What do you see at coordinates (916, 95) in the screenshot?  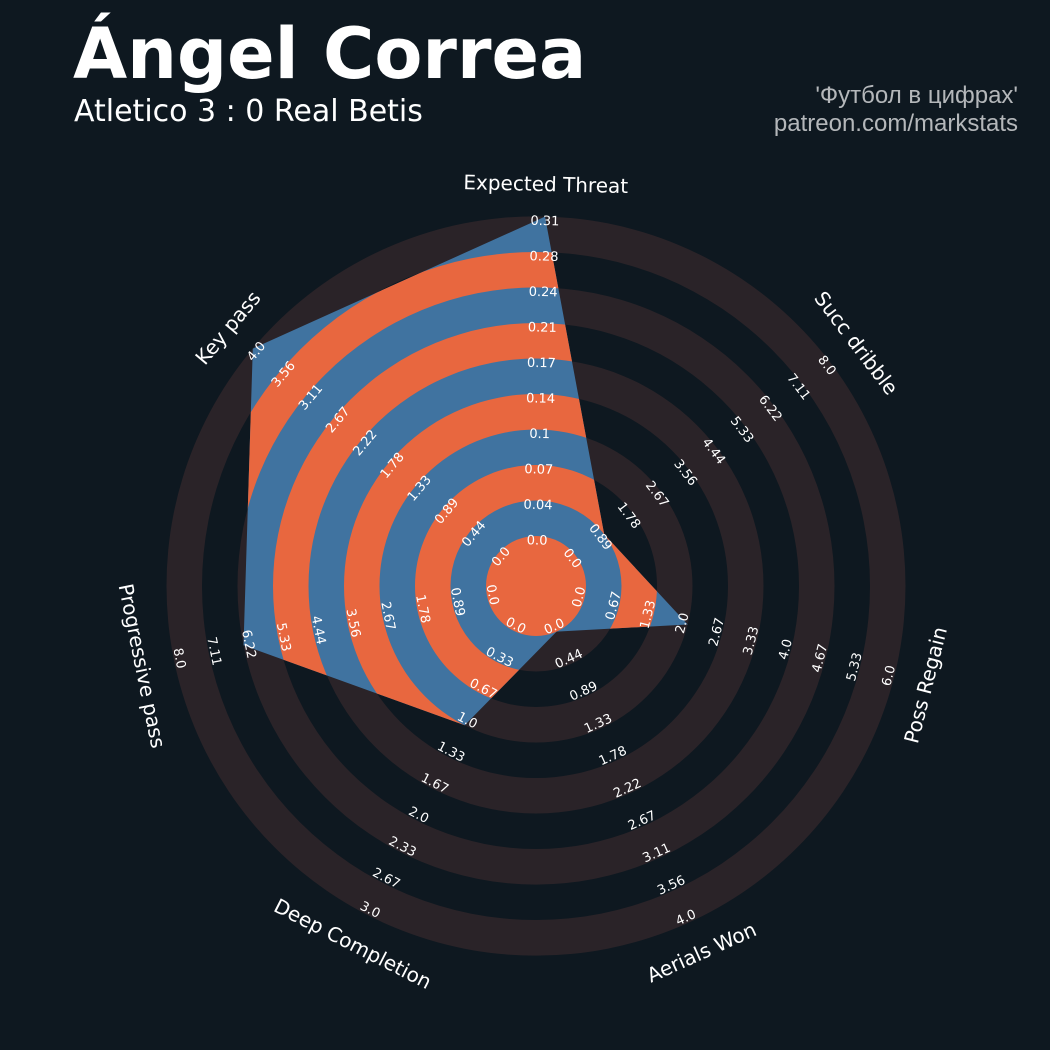 I see `credit-source: 'Футбол в цифрах'` at bounding box center [916, 95].